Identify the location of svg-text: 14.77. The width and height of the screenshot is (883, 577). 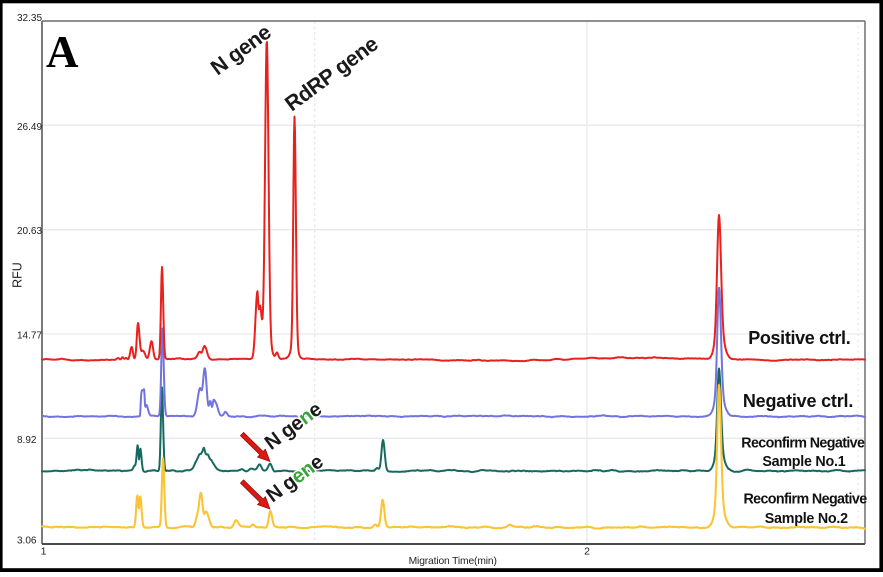
(29, 336).